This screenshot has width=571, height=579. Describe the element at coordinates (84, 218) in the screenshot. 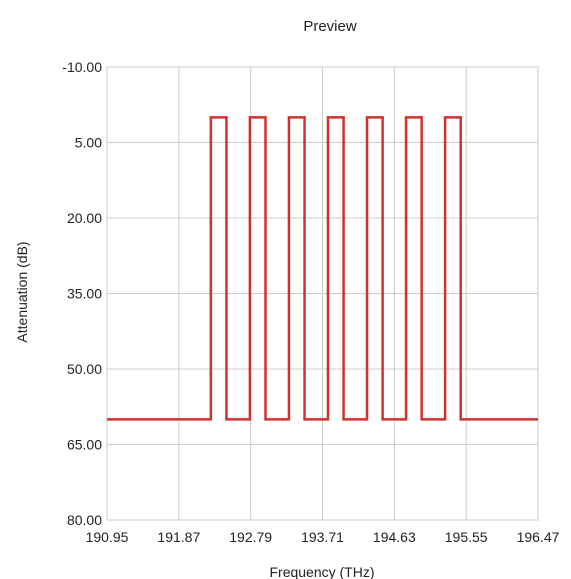

I see `y-tick-label: 20.00` at that location.